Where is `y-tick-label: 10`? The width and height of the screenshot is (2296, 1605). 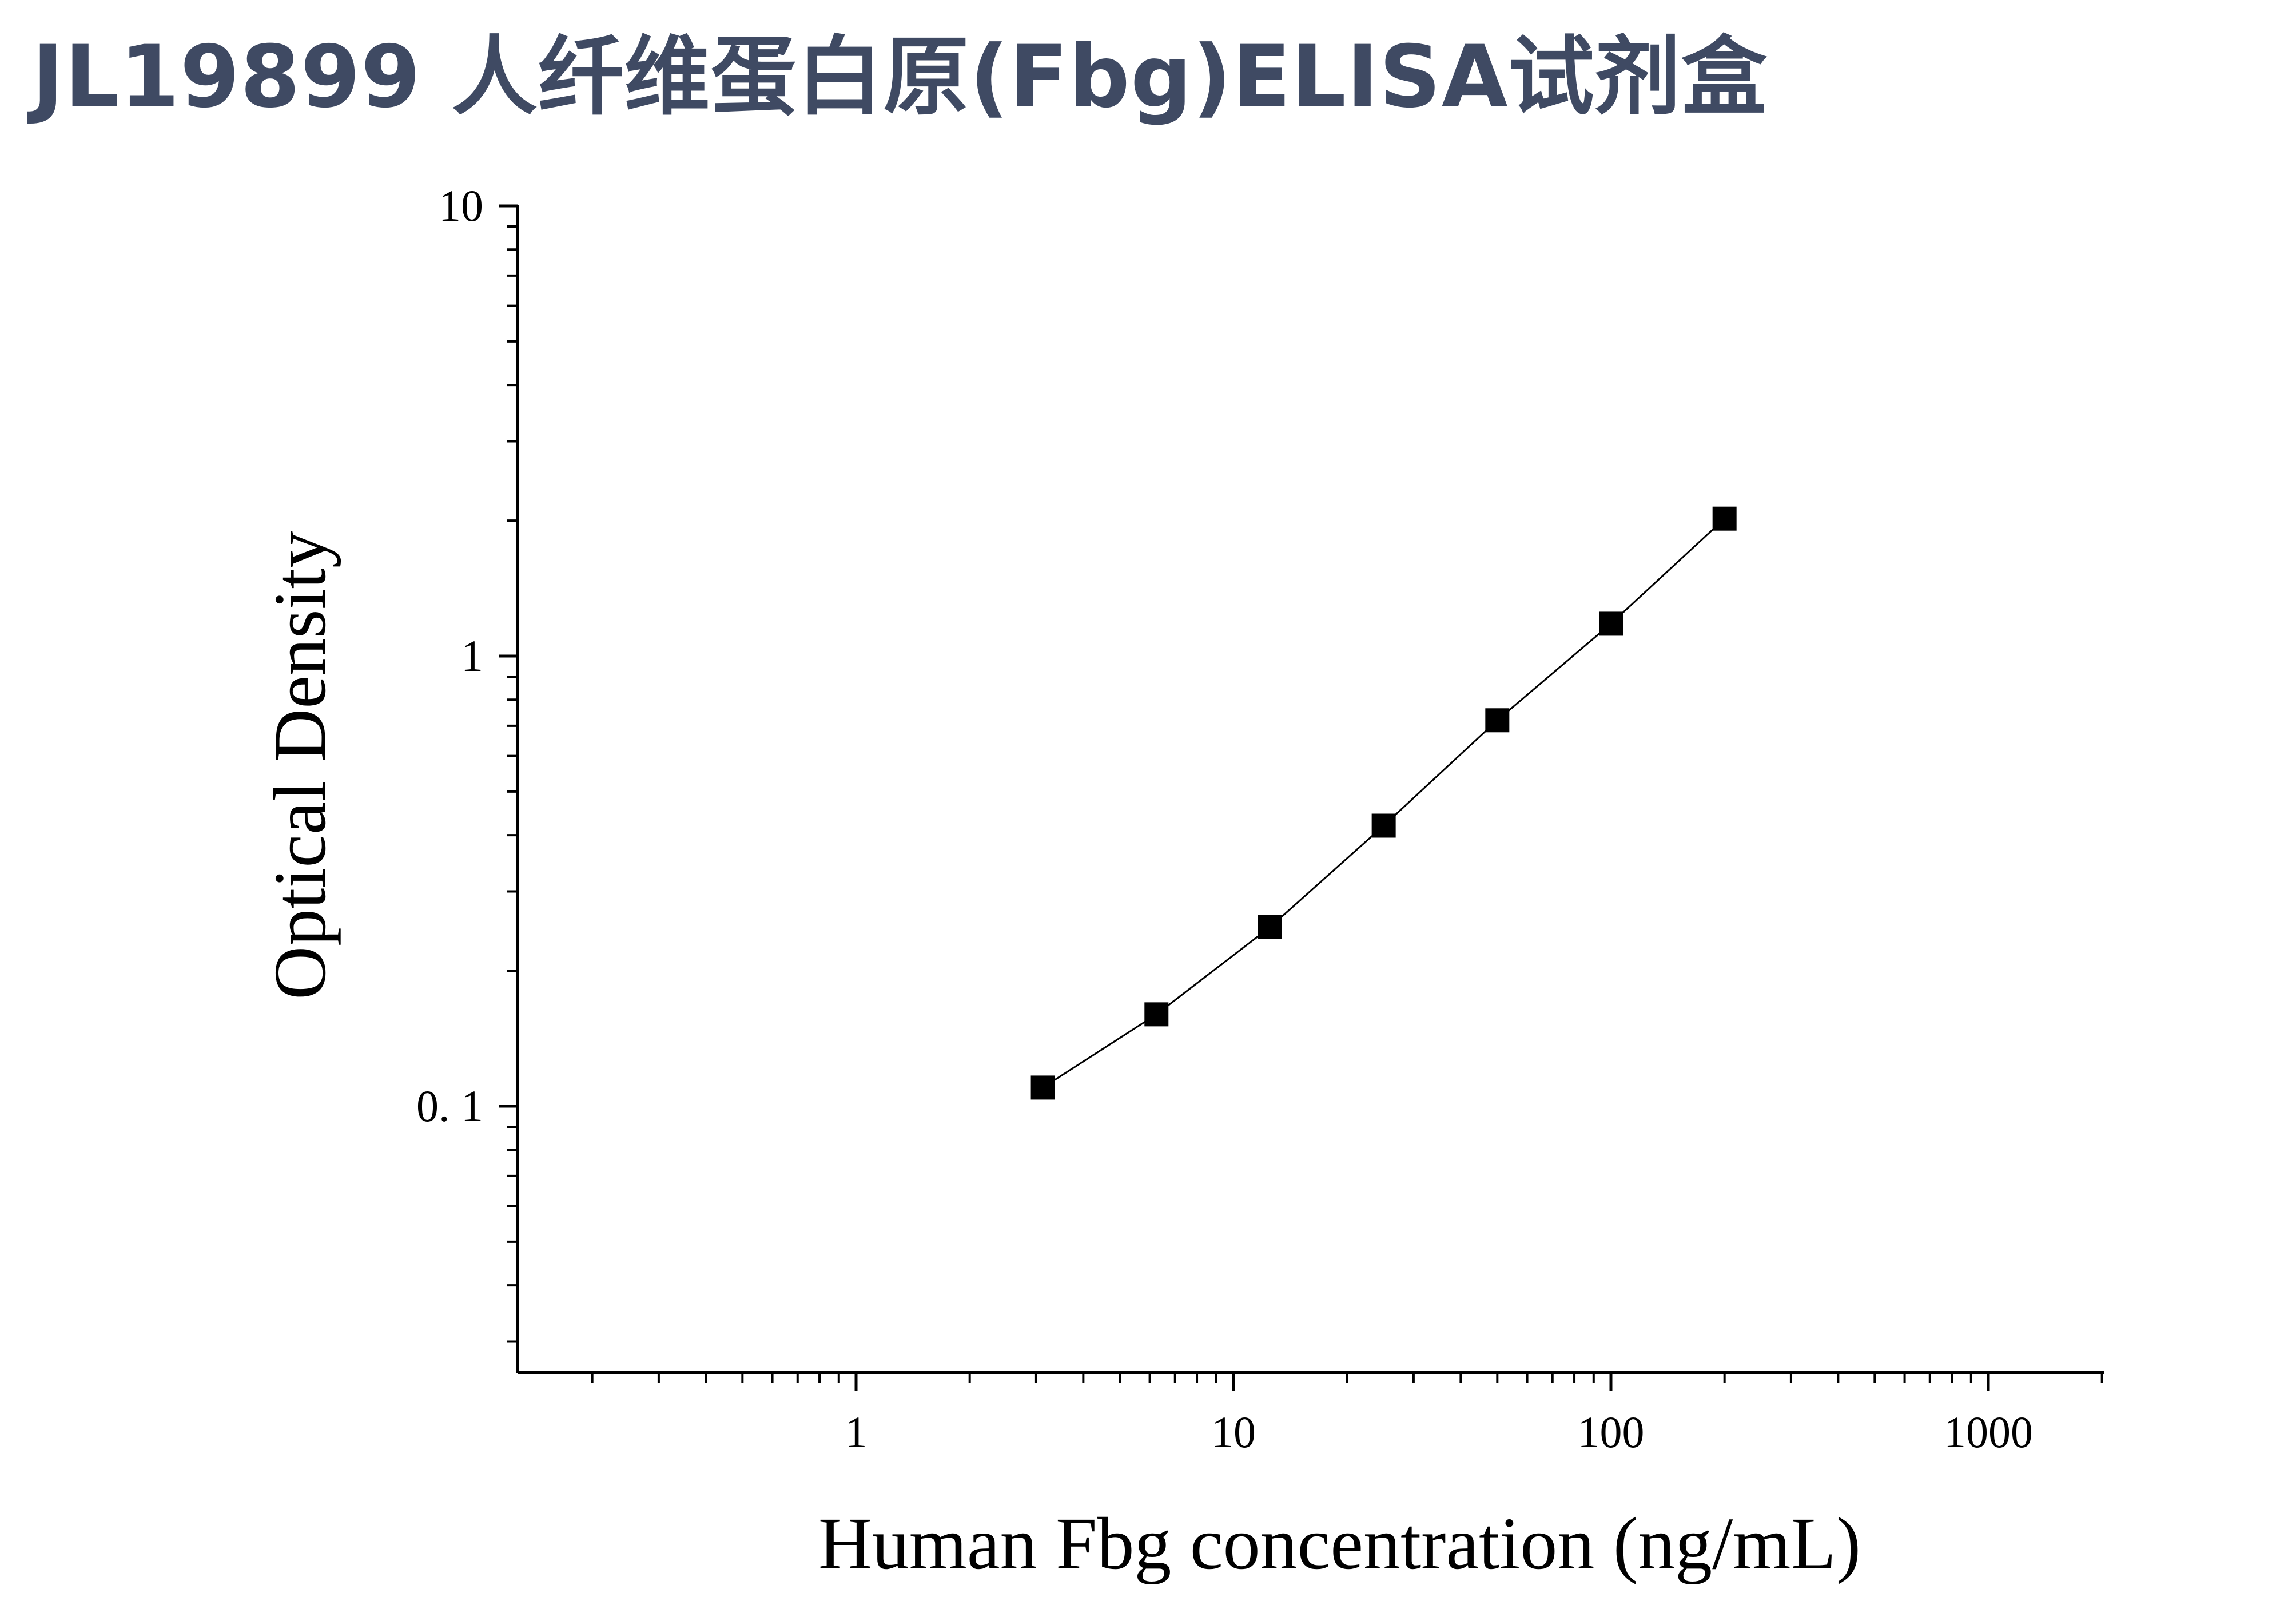 y-tick-label: 10 is located at coordinates (461, 206).